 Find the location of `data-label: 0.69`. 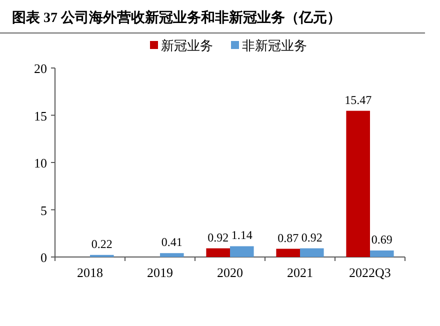

data-label: 0.69 is located at coordinates (381, 239).